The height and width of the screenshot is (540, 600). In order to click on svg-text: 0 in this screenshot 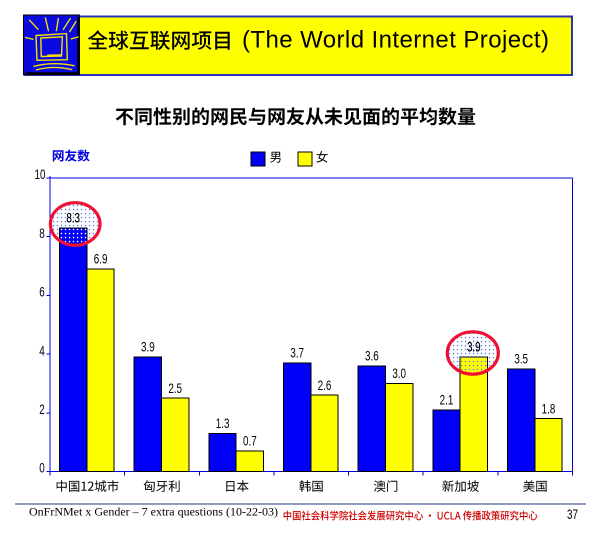, I will do `click(42, 468)`.